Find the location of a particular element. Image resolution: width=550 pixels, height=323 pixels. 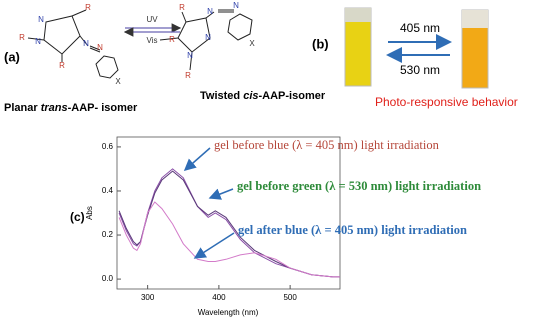

caption-part: -AAP- isomer is located at coordinates (103, 108).